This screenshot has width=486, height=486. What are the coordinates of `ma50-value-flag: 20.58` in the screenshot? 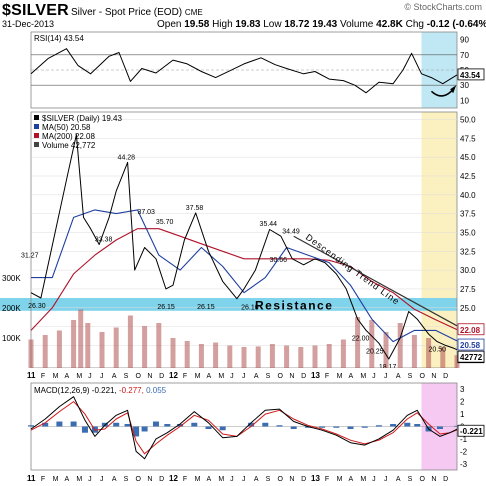 It's located at (470, 345).